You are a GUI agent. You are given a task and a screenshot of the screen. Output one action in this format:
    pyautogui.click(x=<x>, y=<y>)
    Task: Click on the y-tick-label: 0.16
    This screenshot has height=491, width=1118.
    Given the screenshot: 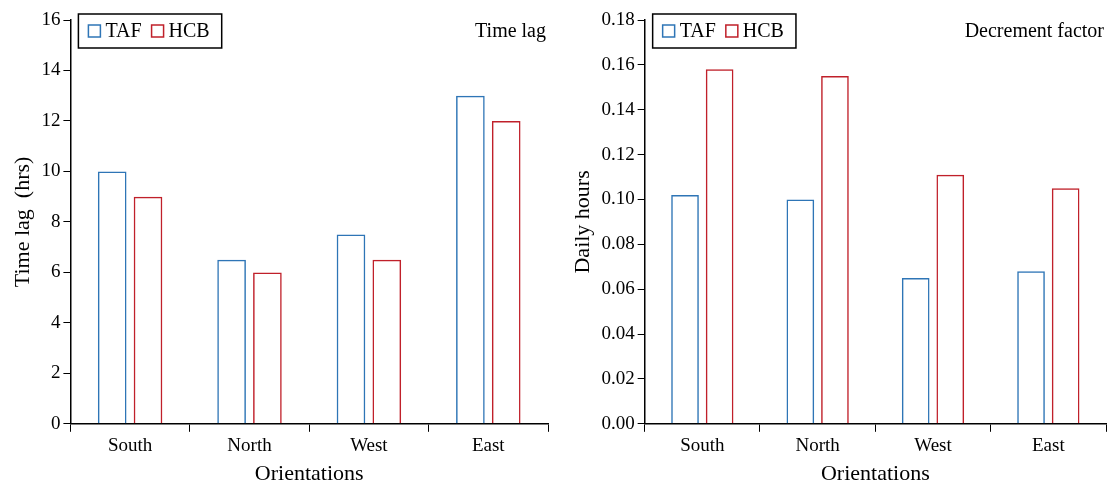 What is the action you would take?
    pyautogui.click(x=618, y=63)
    